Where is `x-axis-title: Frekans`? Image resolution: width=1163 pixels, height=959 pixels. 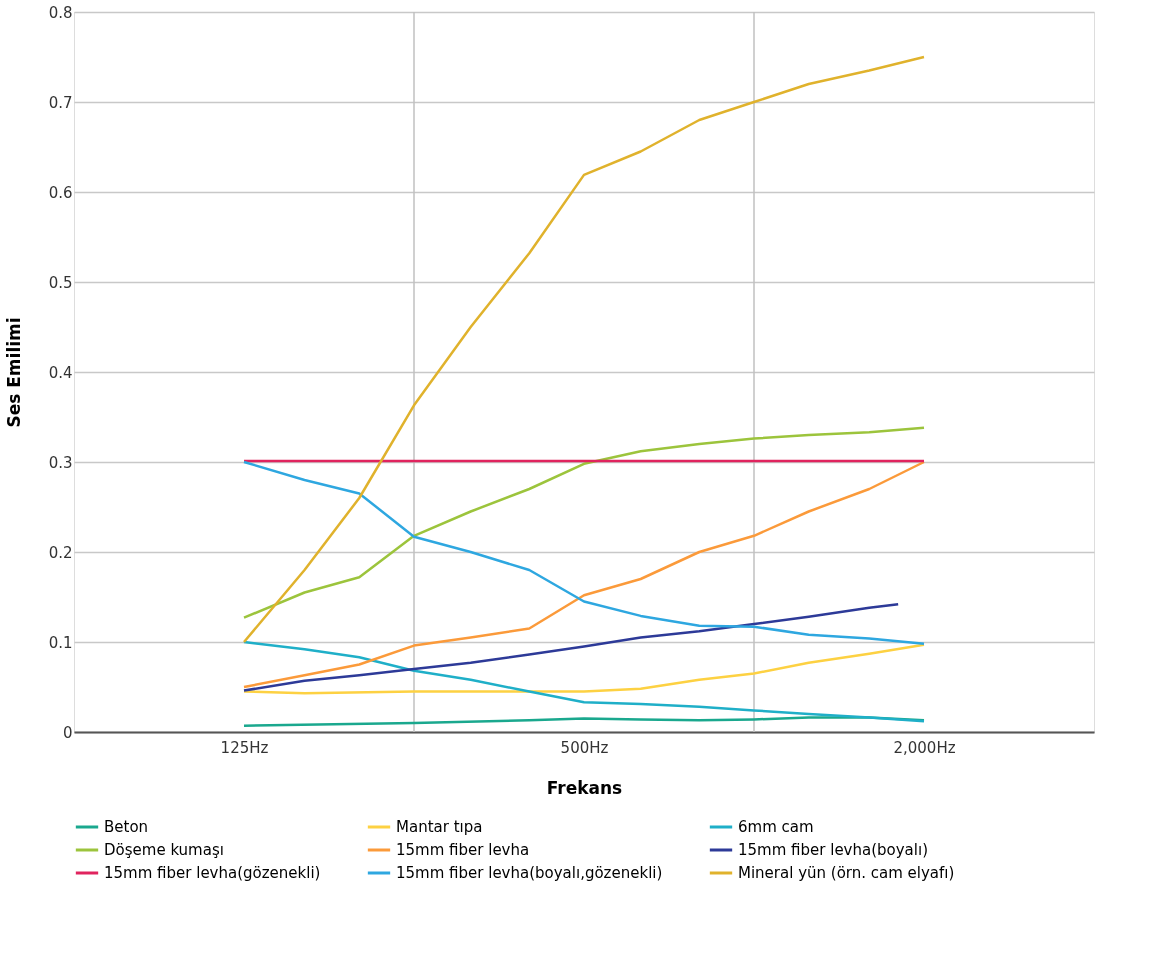
x-axis-title: Frekans is located at coordinates (584, 787).